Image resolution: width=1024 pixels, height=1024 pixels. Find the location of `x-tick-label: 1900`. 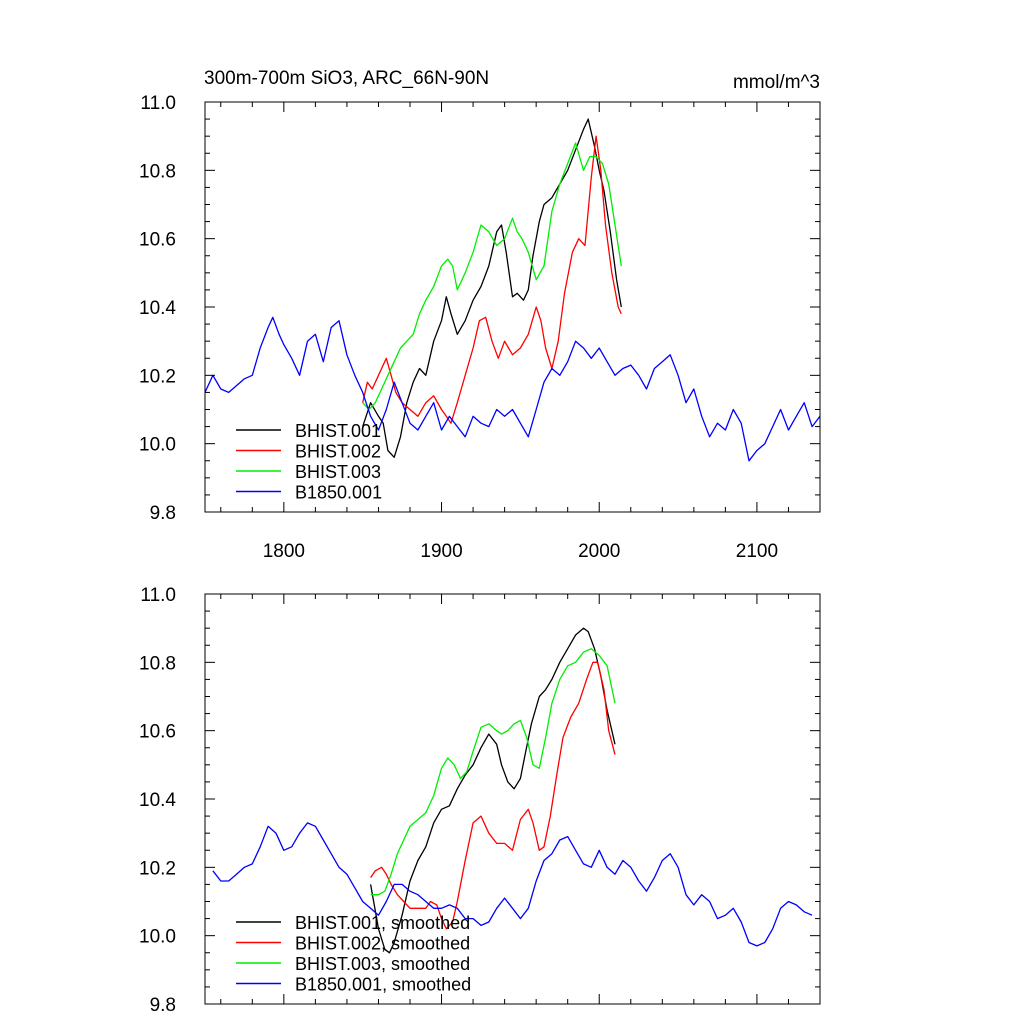

x-tick-label: 1900 is located at coordinates (441, 551).